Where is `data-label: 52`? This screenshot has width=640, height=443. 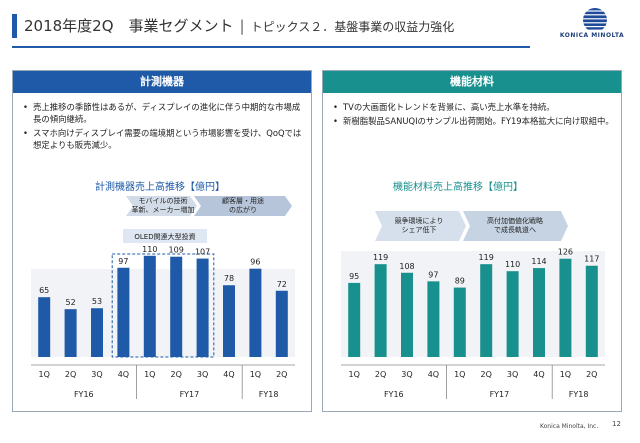 data-label: 52 is located at coordinates (71, 302).